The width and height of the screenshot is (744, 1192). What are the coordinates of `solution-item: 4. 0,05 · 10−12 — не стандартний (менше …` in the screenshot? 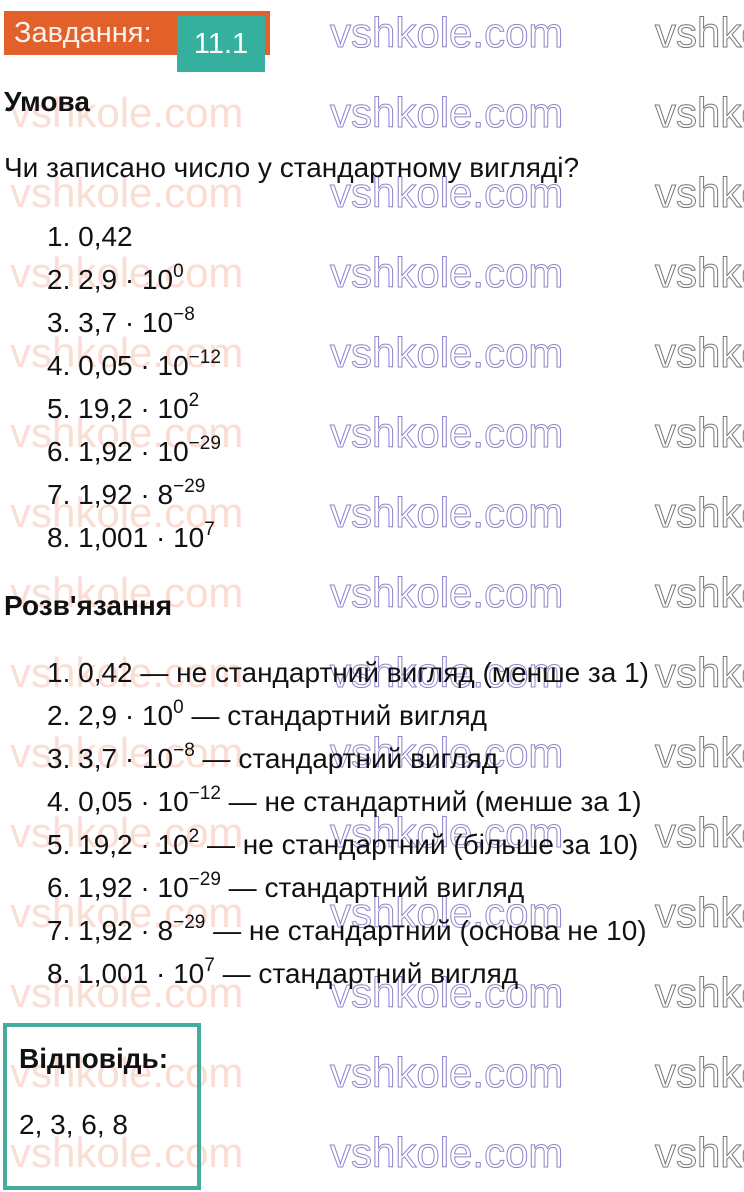 It's located at (344, 800).